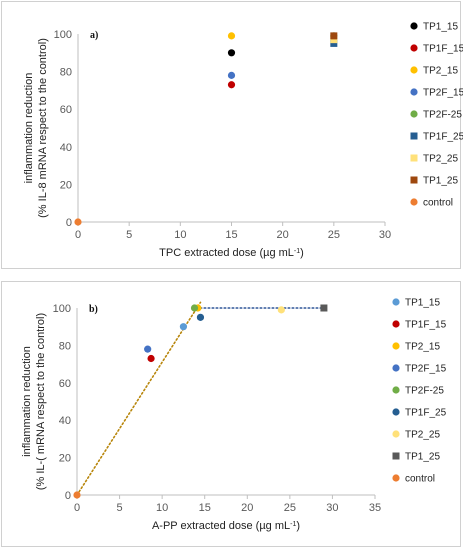  Describe the element at coordinates (422, 457) in the screenshot. I see `chart-b-legend-label-TP1_25: TP1_25` at that location.